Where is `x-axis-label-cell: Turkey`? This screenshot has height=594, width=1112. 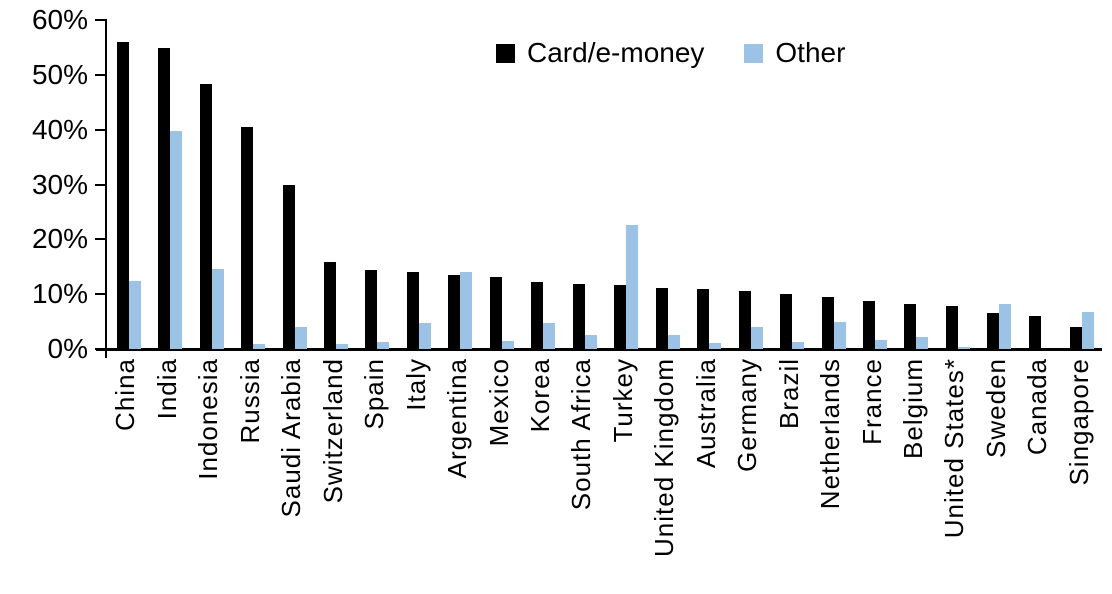 x-axis-label-cell: Turkey is located at coordinates (622, 474).